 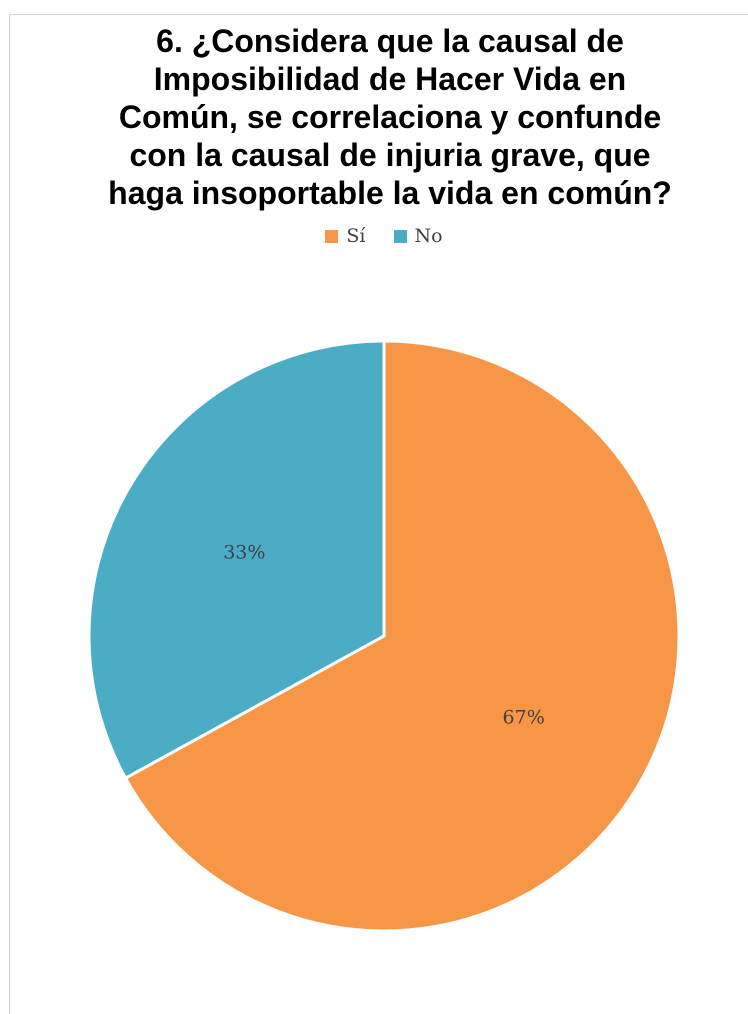 I want to click on chart-legend: Sí No, so click(x=374, y=236).